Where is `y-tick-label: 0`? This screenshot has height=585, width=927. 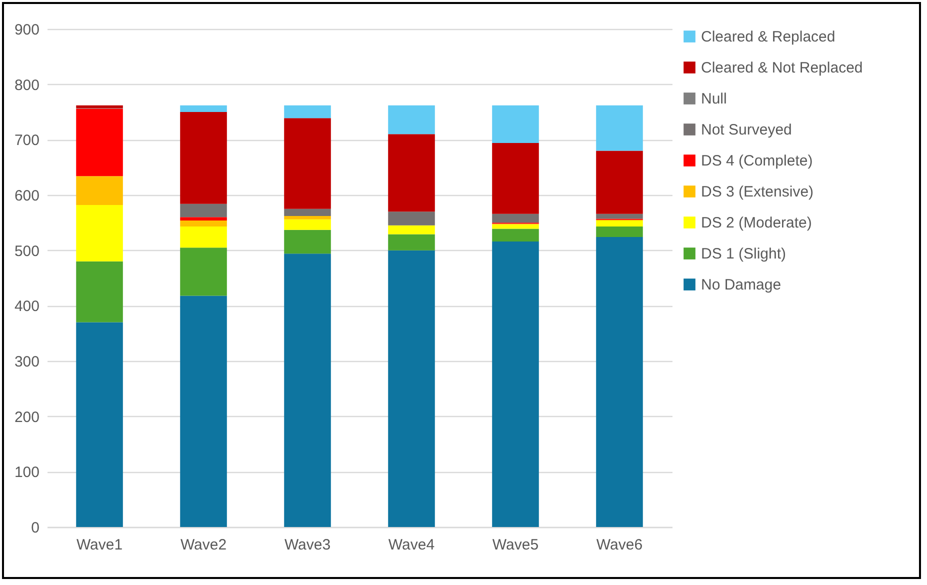
y-tick-label: 0 is located at coordinates (35, 528).